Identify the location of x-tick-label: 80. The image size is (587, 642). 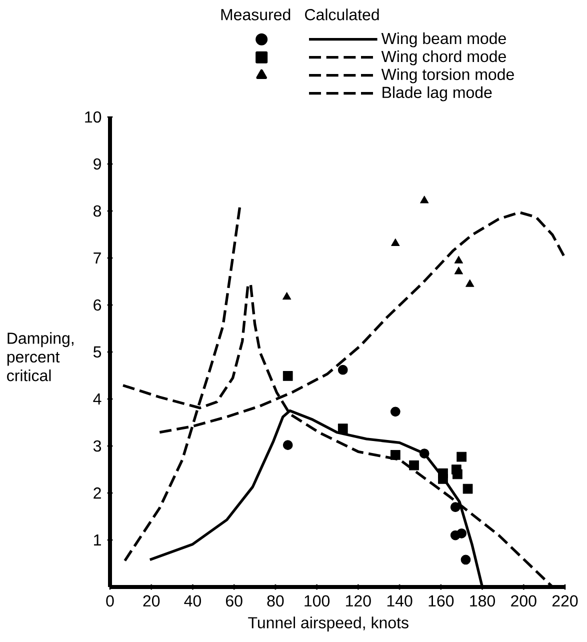
(275, 601).